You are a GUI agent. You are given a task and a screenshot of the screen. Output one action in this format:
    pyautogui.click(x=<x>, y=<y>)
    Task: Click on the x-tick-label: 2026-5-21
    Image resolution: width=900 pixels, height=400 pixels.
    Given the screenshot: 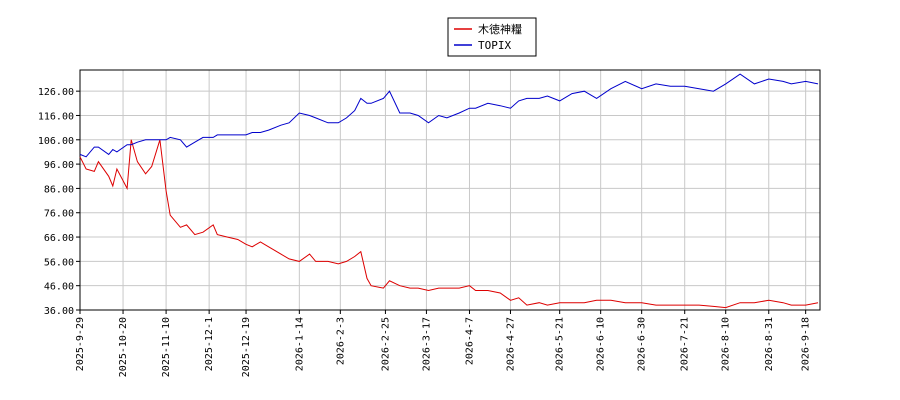 What is the action you would take?
    pyautogui.click(x=560, y=344)
    